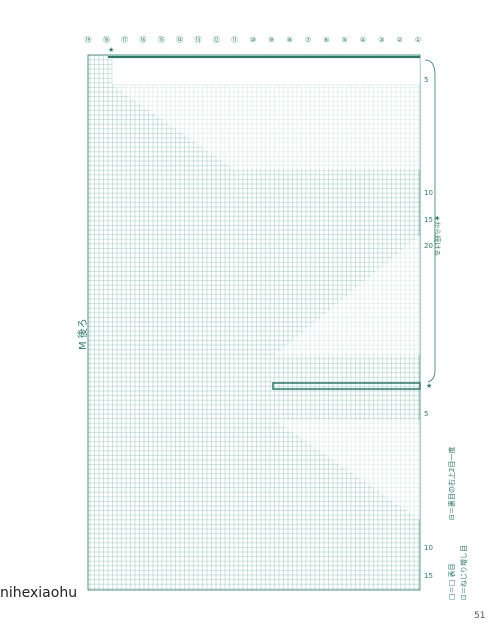  What do you see at coordinates (363, 40) in the screenshot?
I see `column-marker: ④` at bounding box center [363, 40].